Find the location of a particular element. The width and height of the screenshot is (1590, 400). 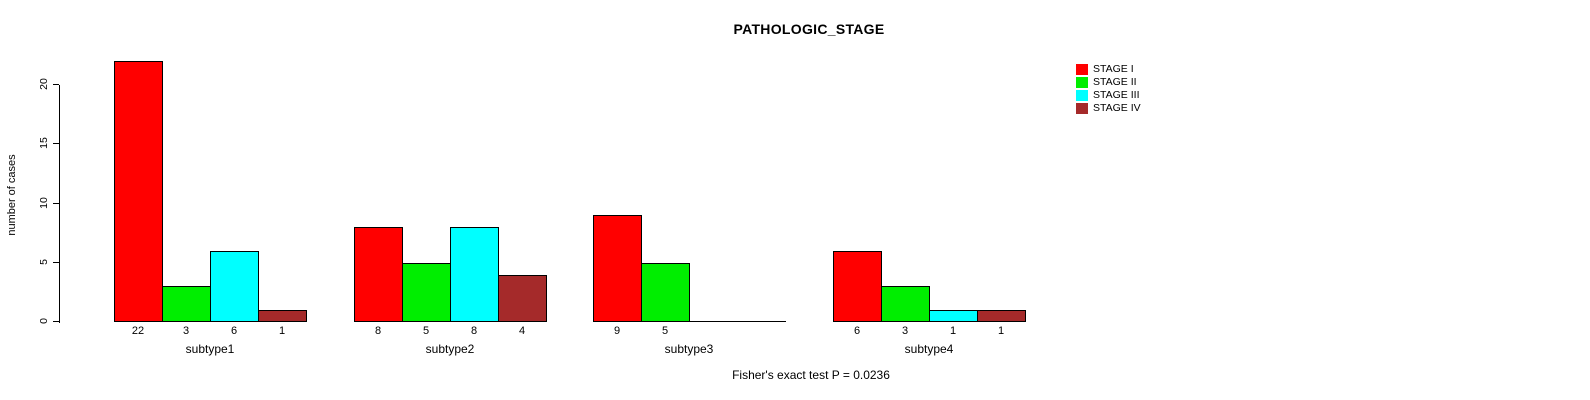

zero-bar-subtype3-stage-iii is located at coordinates (713, 321).